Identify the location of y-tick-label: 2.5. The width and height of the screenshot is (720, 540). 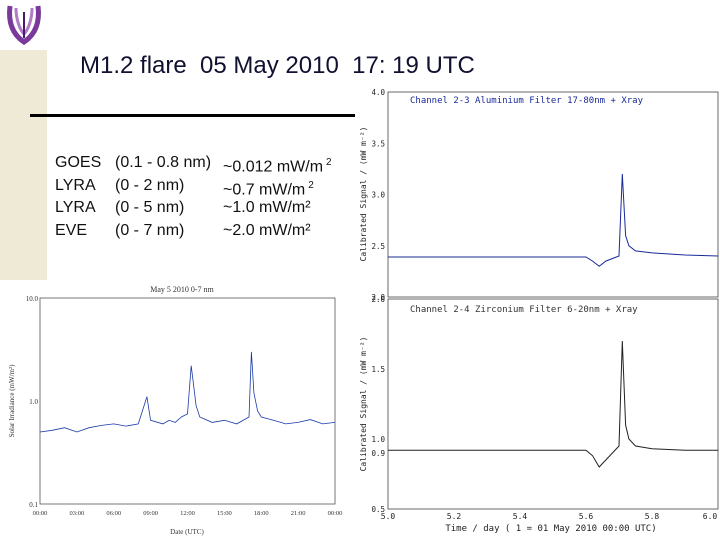
(378, 246).